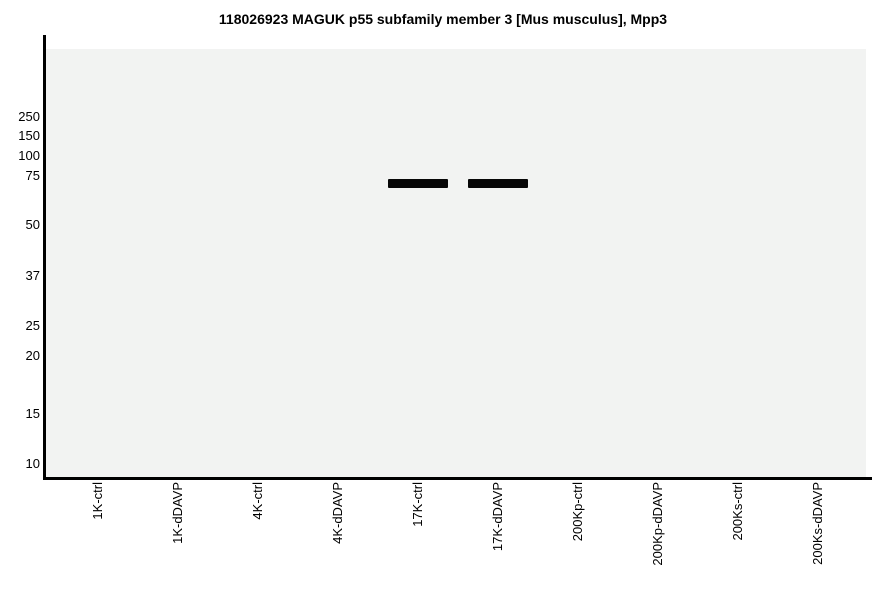 The image size is (886, 595). I want to click on x-axis-line, so click(457, 478).